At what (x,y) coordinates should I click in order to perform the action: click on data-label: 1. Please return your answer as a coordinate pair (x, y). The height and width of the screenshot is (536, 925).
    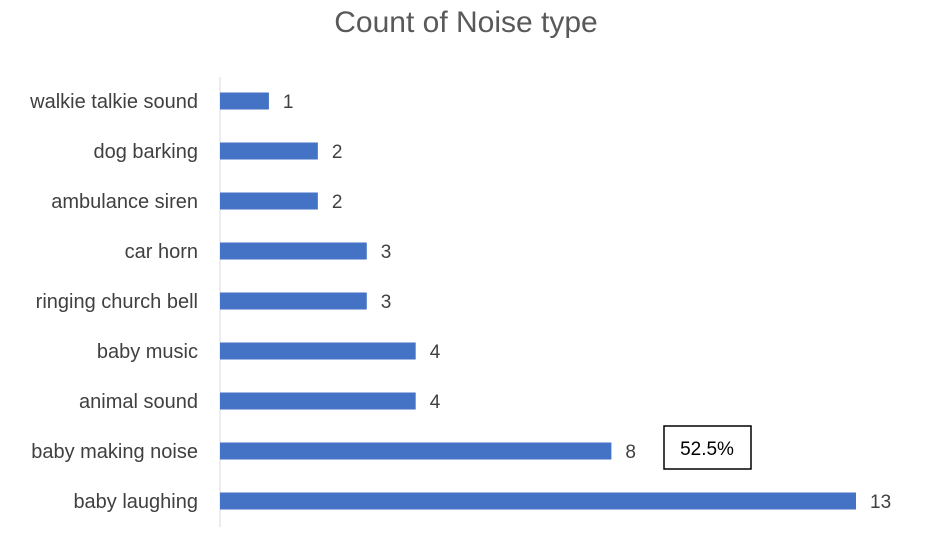
    Looking at the image, I should click on (288, 102).